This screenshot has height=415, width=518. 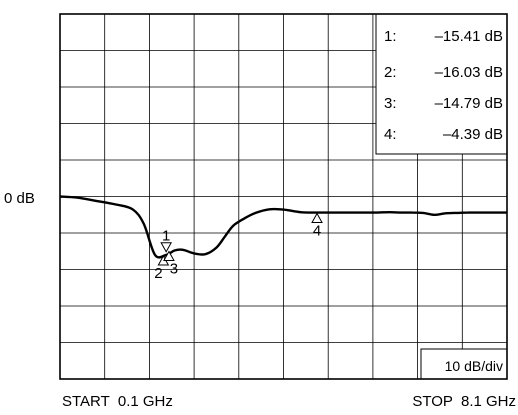 I want to click on scale-box-background, so click(x=464, y=364).